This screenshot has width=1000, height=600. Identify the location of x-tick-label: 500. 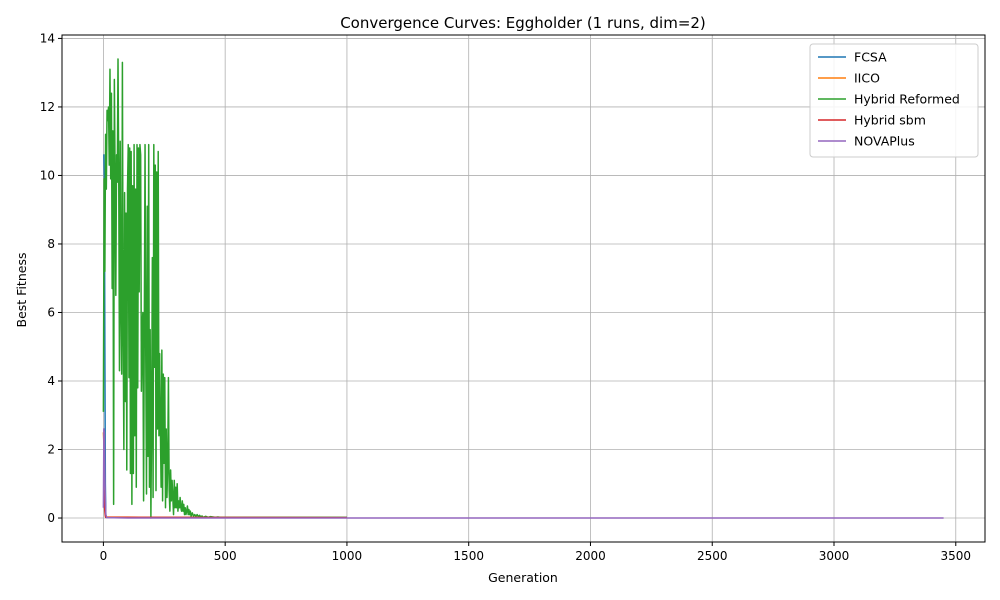
(225, 556).